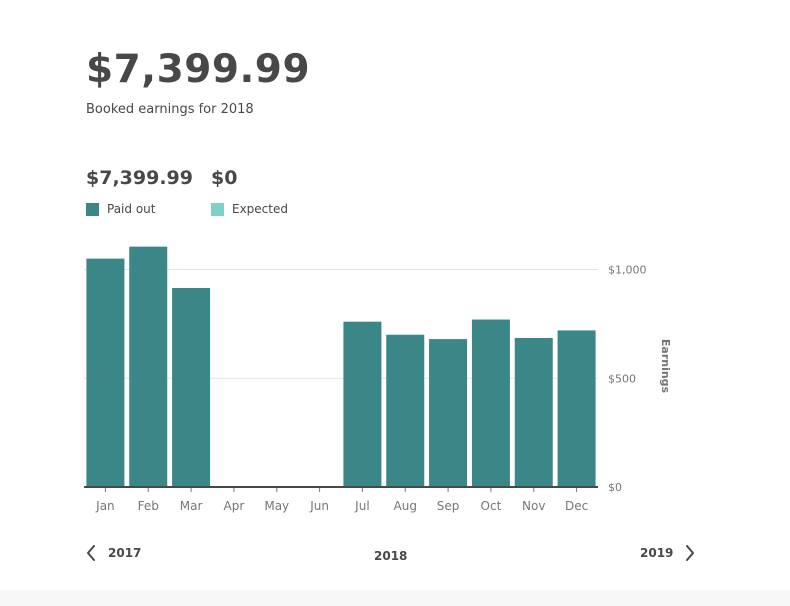 This screenshot has width=790, height=606. Describe the element at coordinates (191, 506) in the screenshot. I see `x-tick-label: Mar` at that location.